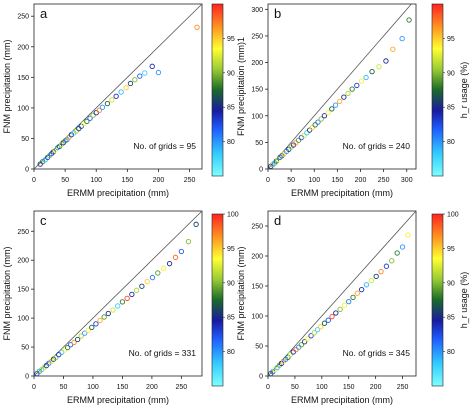 Image resolution: width=474 pixels, height=414 pixels. What do you see at coordinates (453, 215) in the screenshot?
I see `colorbar-tick-label: 100` at bounding box center [453, 215].